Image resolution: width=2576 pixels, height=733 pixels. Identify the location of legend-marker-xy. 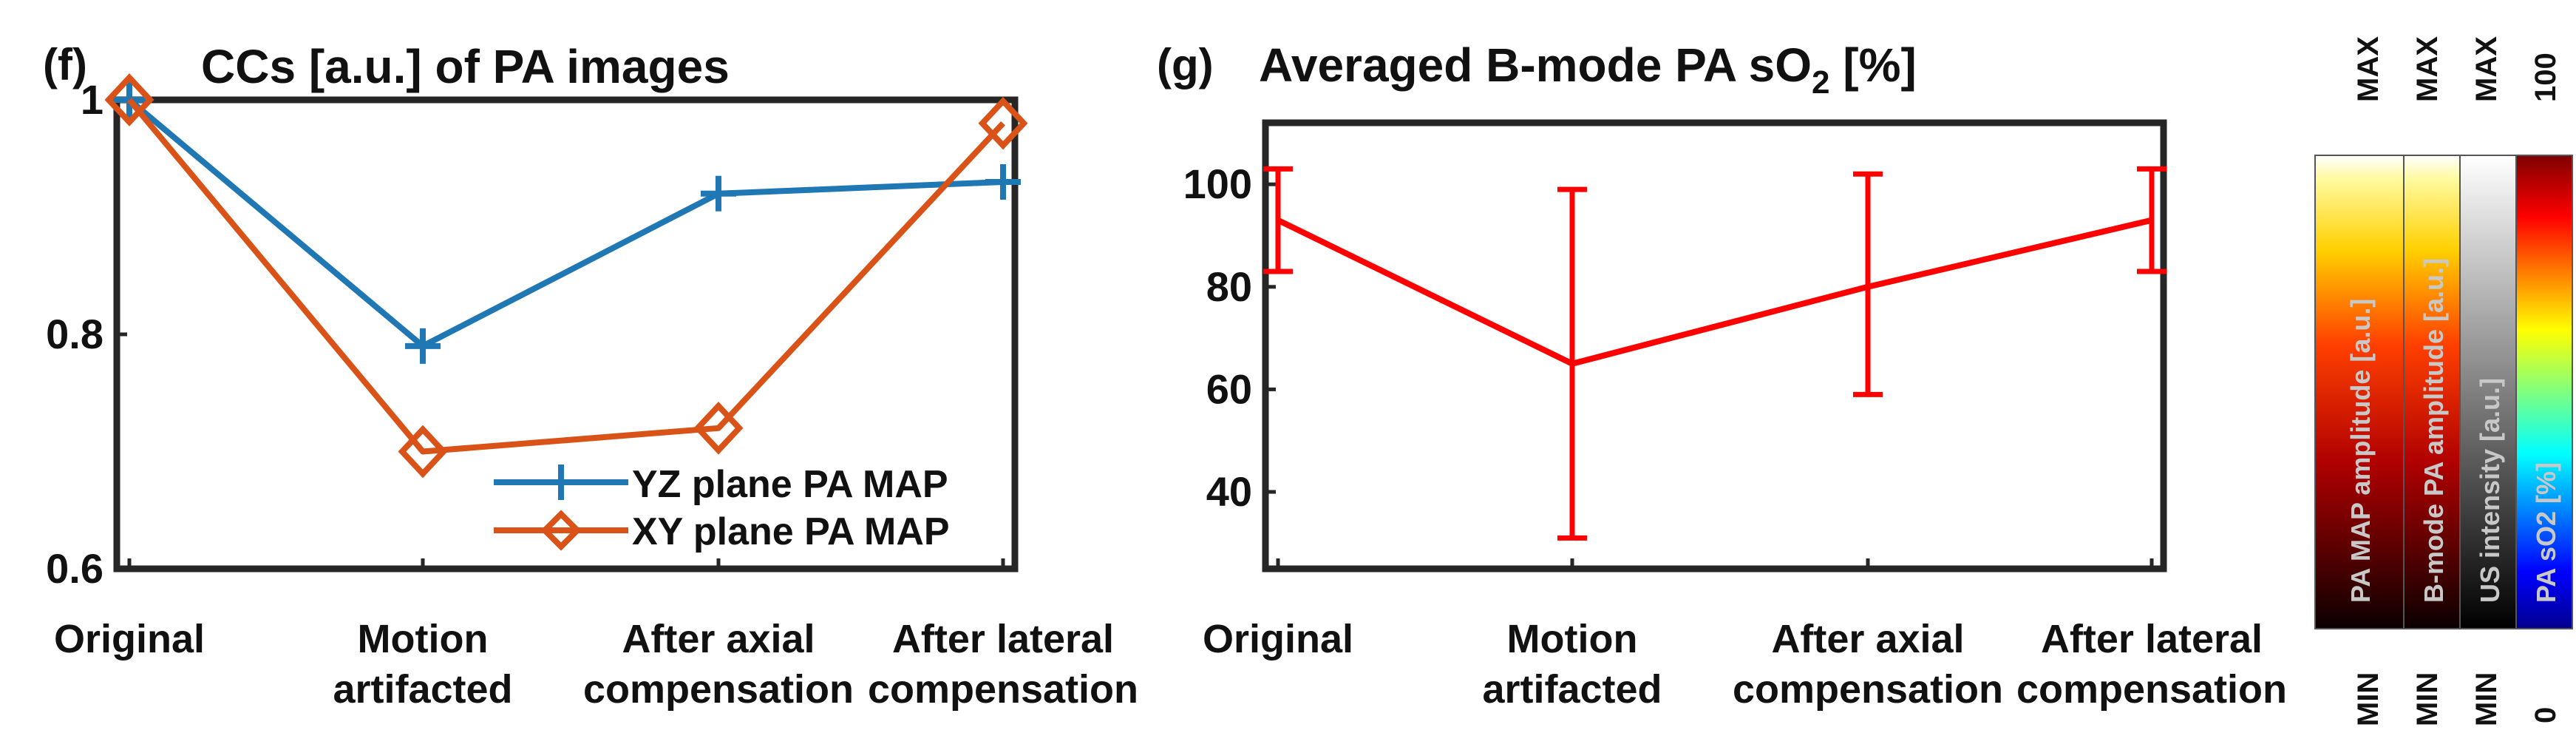
(561, 530).